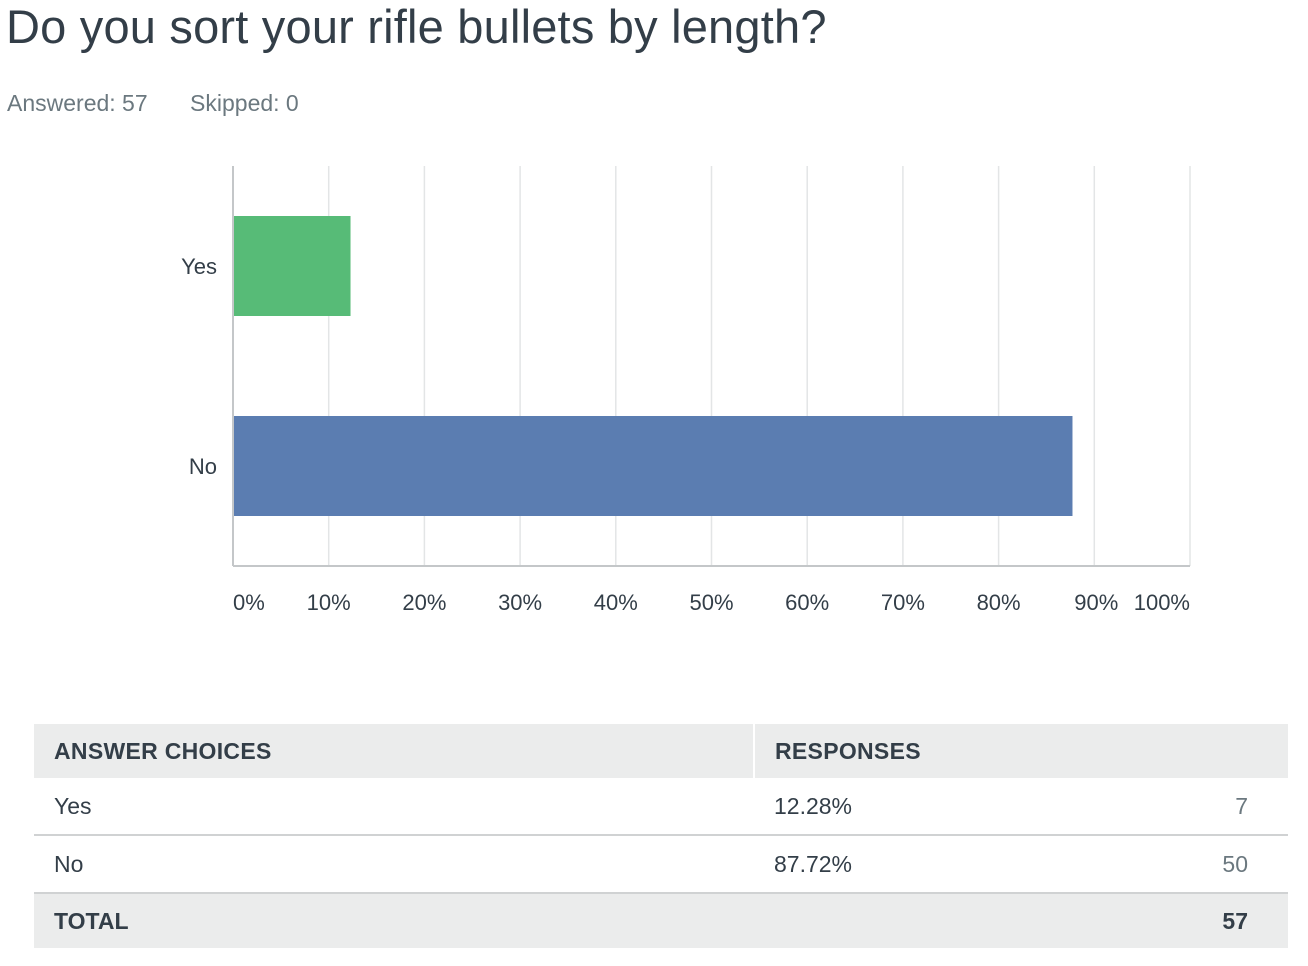  What do you see at coordinates (244, 103) in the screenshot?
I see `skipped-count: Skipped: 0` at bounding box center [244, 103].